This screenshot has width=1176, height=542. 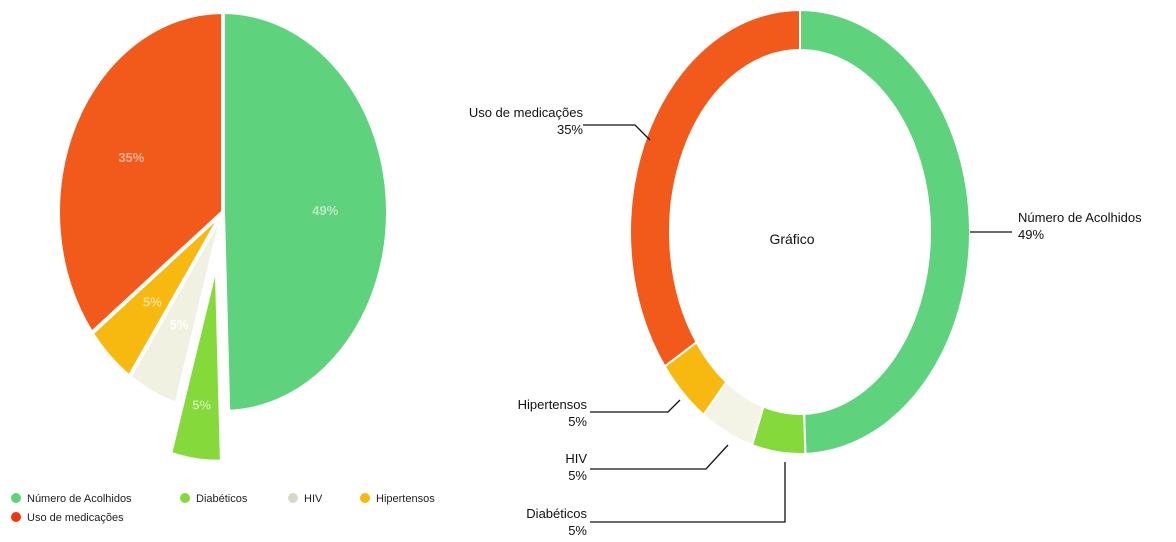 What do you see at coordinates (526, 112) in the screenshot?
I see `callout-name-uso-de-medicacoes: Uso de medicações` at bounding box center [526, 112].